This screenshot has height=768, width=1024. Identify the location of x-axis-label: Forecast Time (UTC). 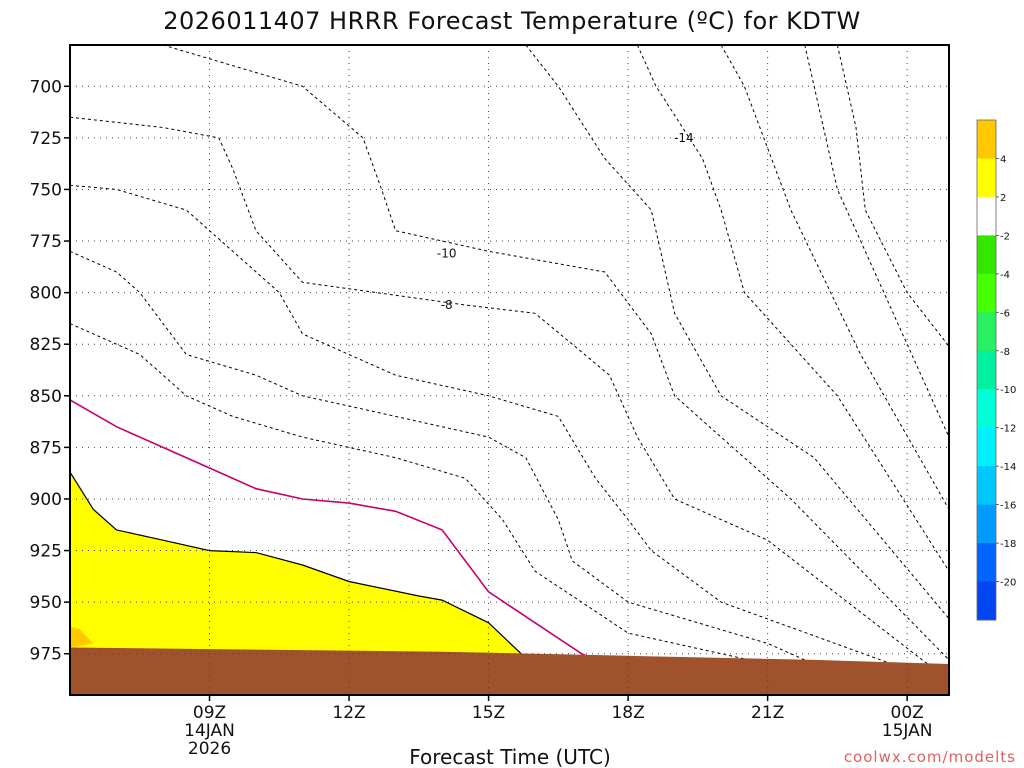
(510, 756).